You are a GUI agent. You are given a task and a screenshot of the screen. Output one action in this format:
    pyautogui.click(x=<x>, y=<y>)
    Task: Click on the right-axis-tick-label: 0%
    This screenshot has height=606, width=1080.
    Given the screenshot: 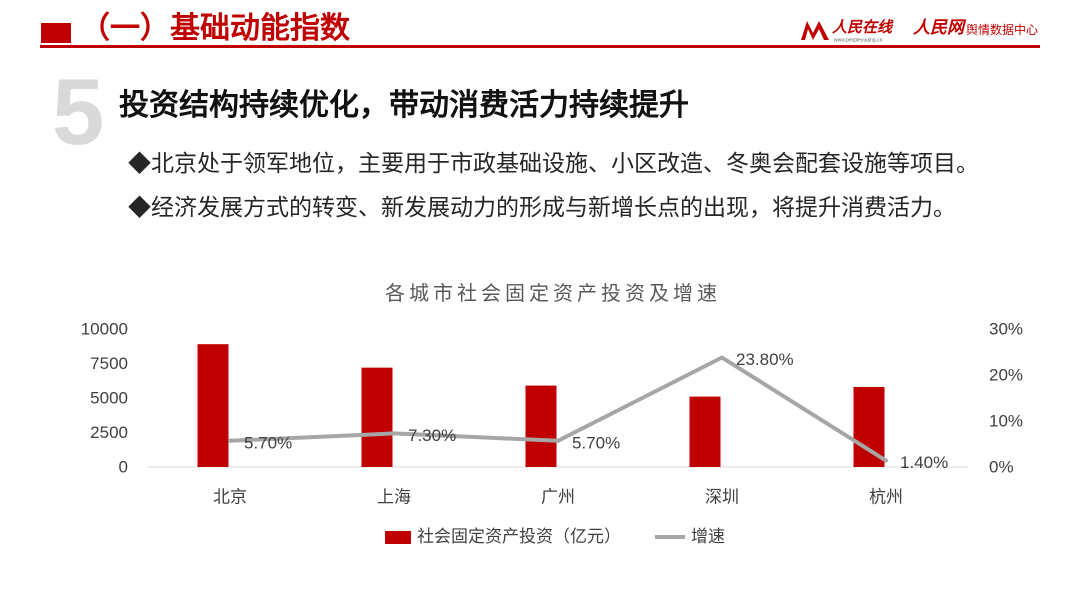 What is the action you would take?
    pyautogui.click(x=1001, y=467)
    